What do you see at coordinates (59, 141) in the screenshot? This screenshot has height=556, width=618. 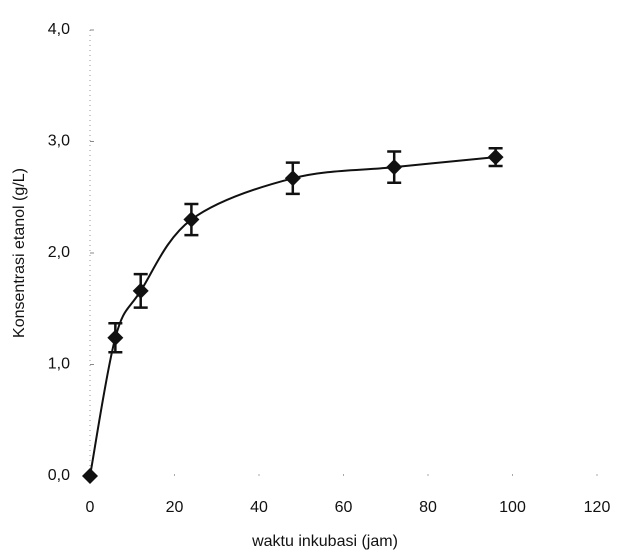 I see `y-tick-label: 3,0` at bounding box center [59, 141].